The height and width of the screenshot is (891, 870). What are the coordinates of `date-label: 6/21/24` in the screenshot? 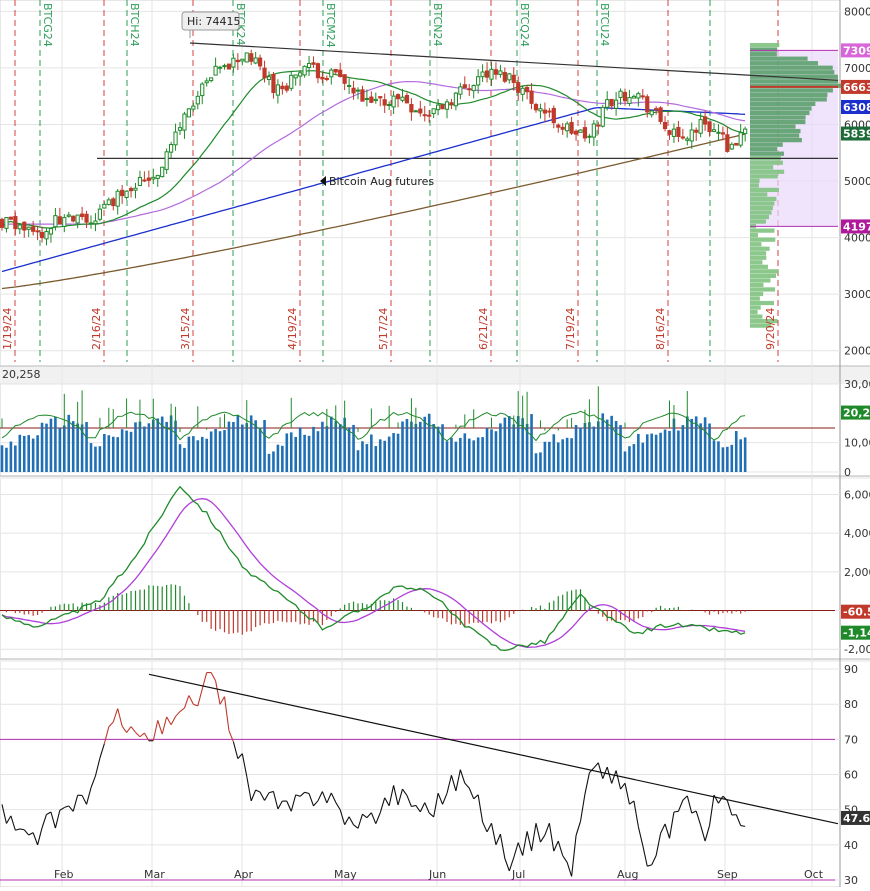 It's located at (483, 329).